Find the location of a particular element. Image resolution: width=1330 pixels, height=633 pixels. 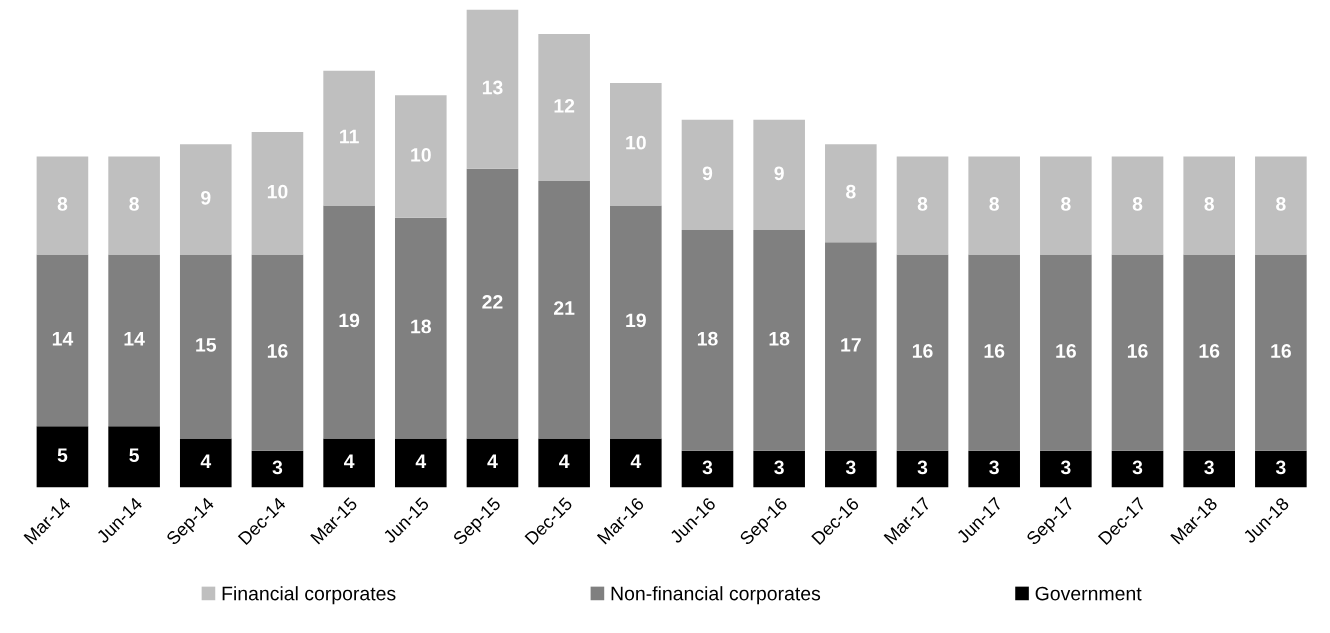

data-label: 22 is located at coordinates (492, 302).